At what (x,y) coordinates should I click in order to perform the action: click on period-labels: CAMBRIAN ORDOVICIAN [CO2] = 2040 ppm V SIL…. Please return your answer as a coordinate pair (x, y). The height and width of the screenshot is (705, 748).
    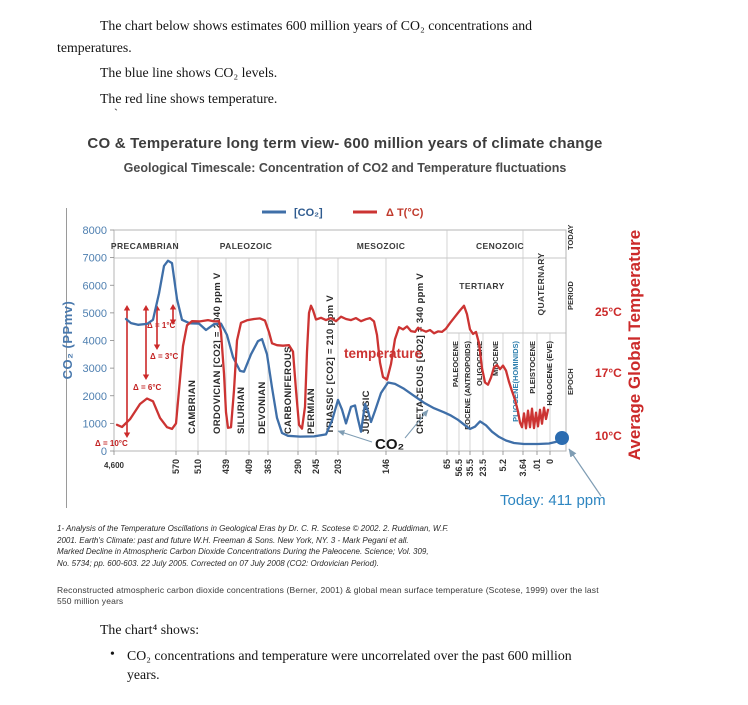
    Looking at the image, I should click on (306, 353).